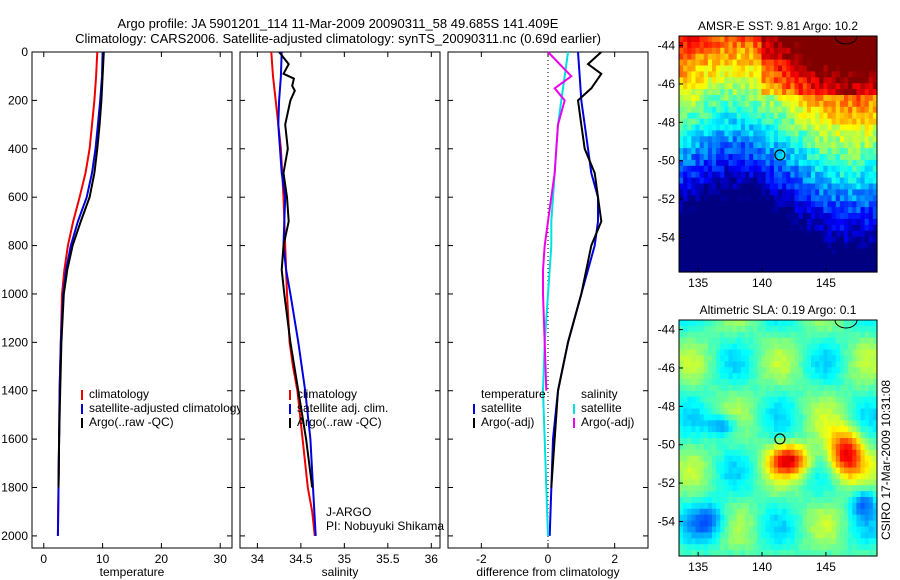 This screenshot has width=900, height=580. Describe the element at coordinates (667, 199) in the screenshot. I see `y-tick-label: -52` at that location.